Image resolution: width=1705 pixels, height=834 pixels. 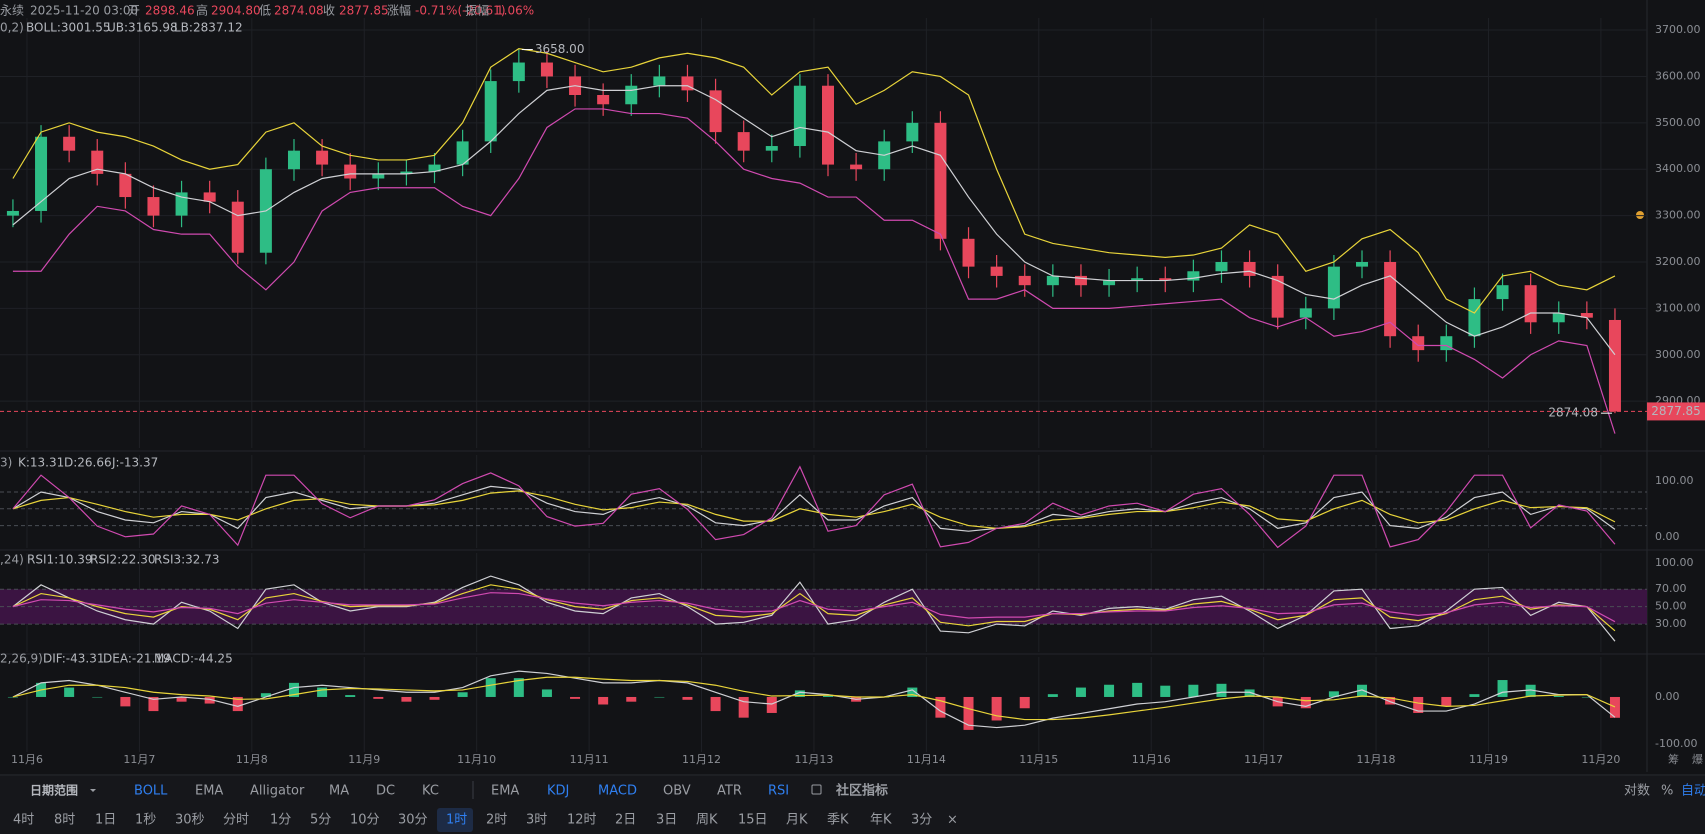 What do you see at coordinates (753, 820) in the screenshot?
I see `interval-button: 15日` at bounding box center [753, 820].